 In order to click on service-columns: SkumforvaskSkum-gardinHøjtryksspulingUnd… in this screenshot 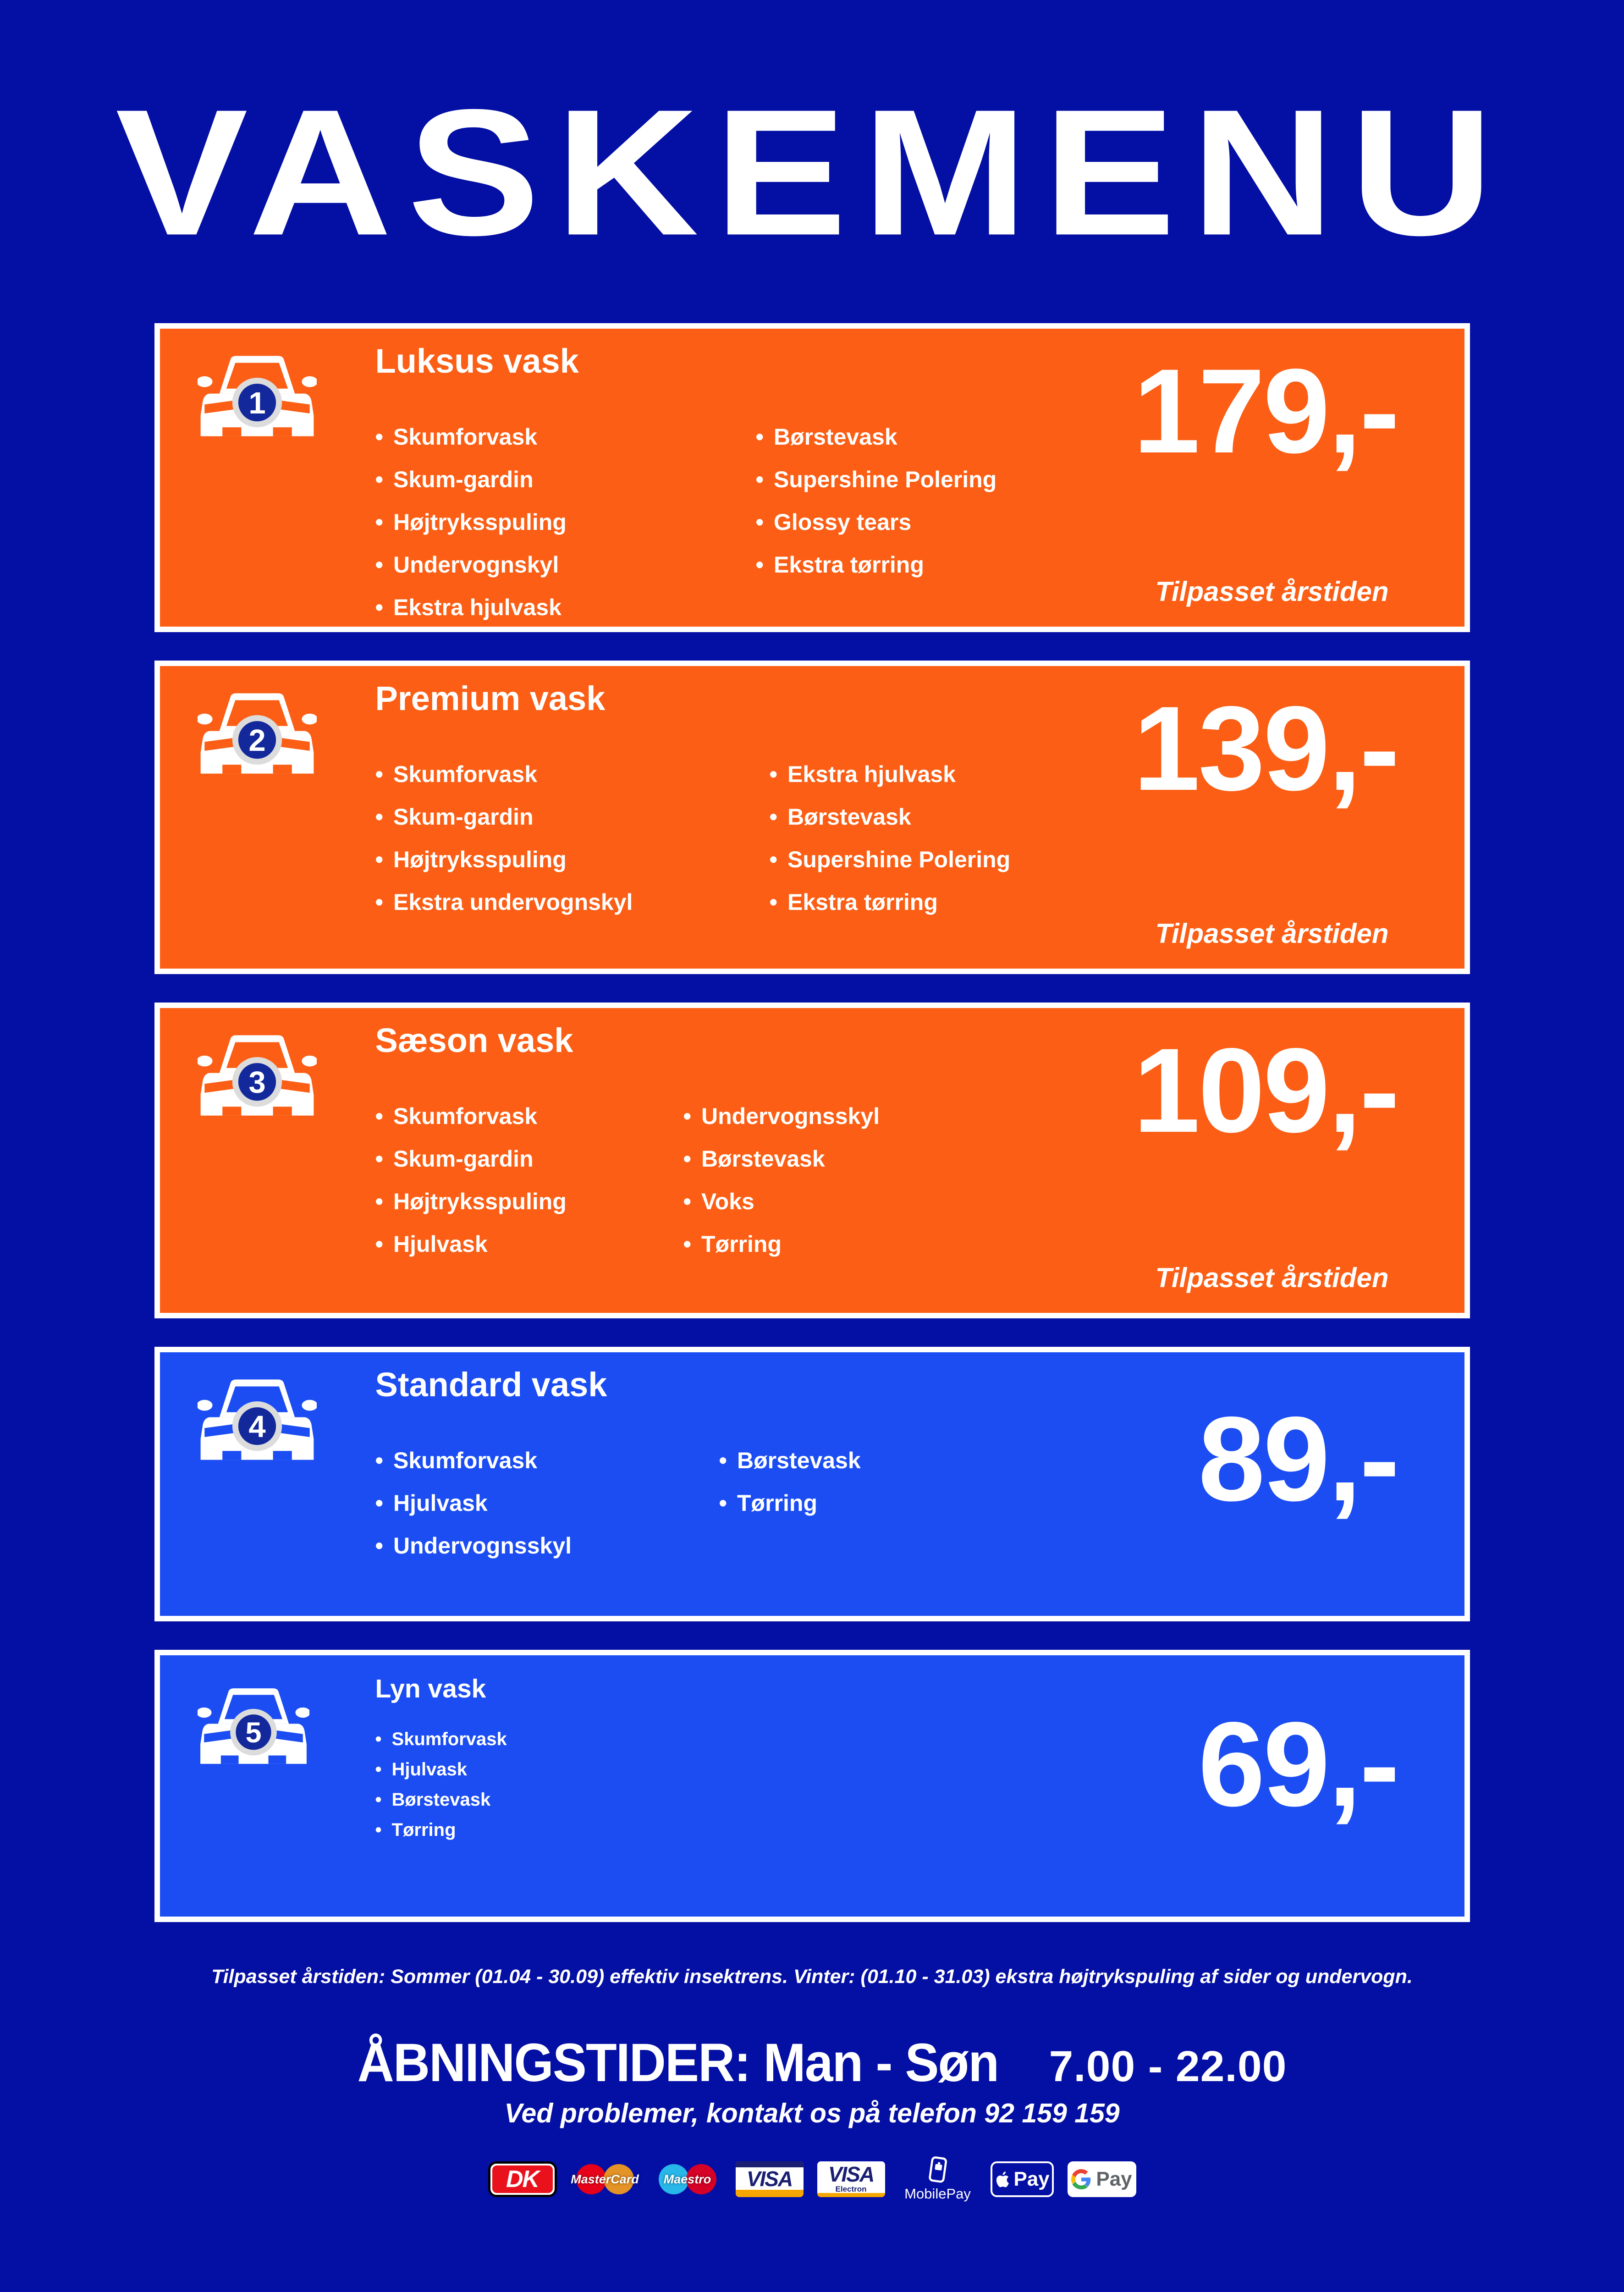, I will do `click(686, 522)`.